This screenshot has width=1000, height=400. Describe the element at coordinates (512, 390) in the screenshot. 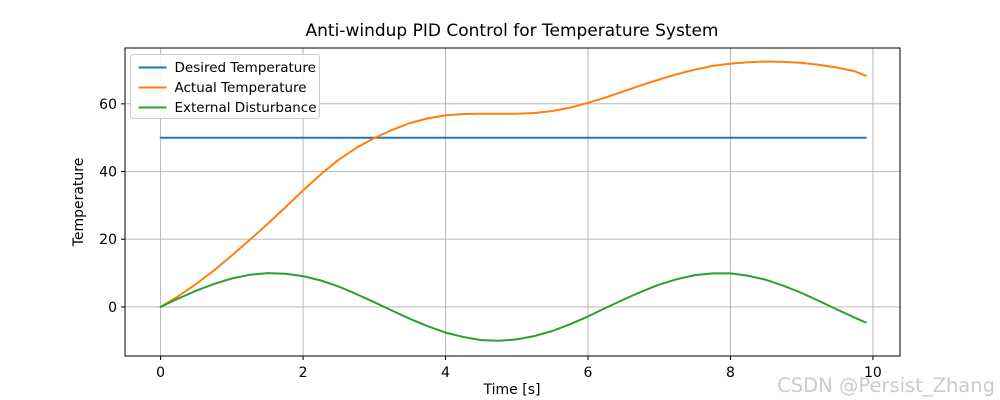

I see `x-axis-label: Time [s]` at that location.